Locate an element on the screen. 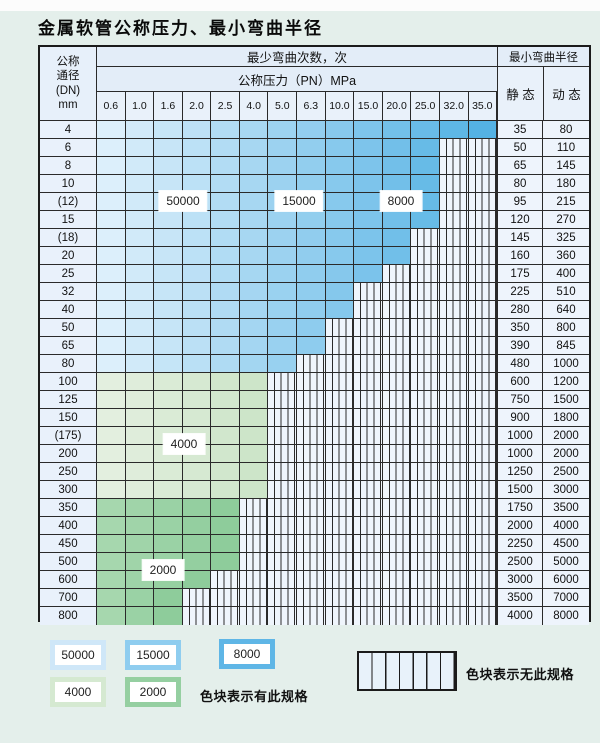 The width and height of the screenshot is (600, 743). static-value: 3500 is located at coordinates (520, 597).